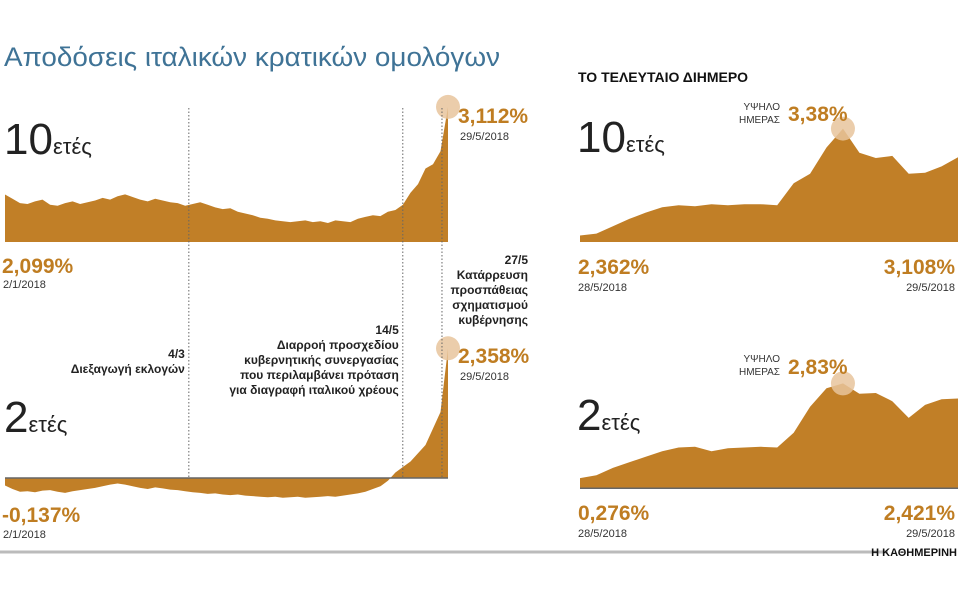 The width and height of the screenshot is (960, 600). I want to click on event-text: Διαρροή προσχεδίου, so click(338, 345).